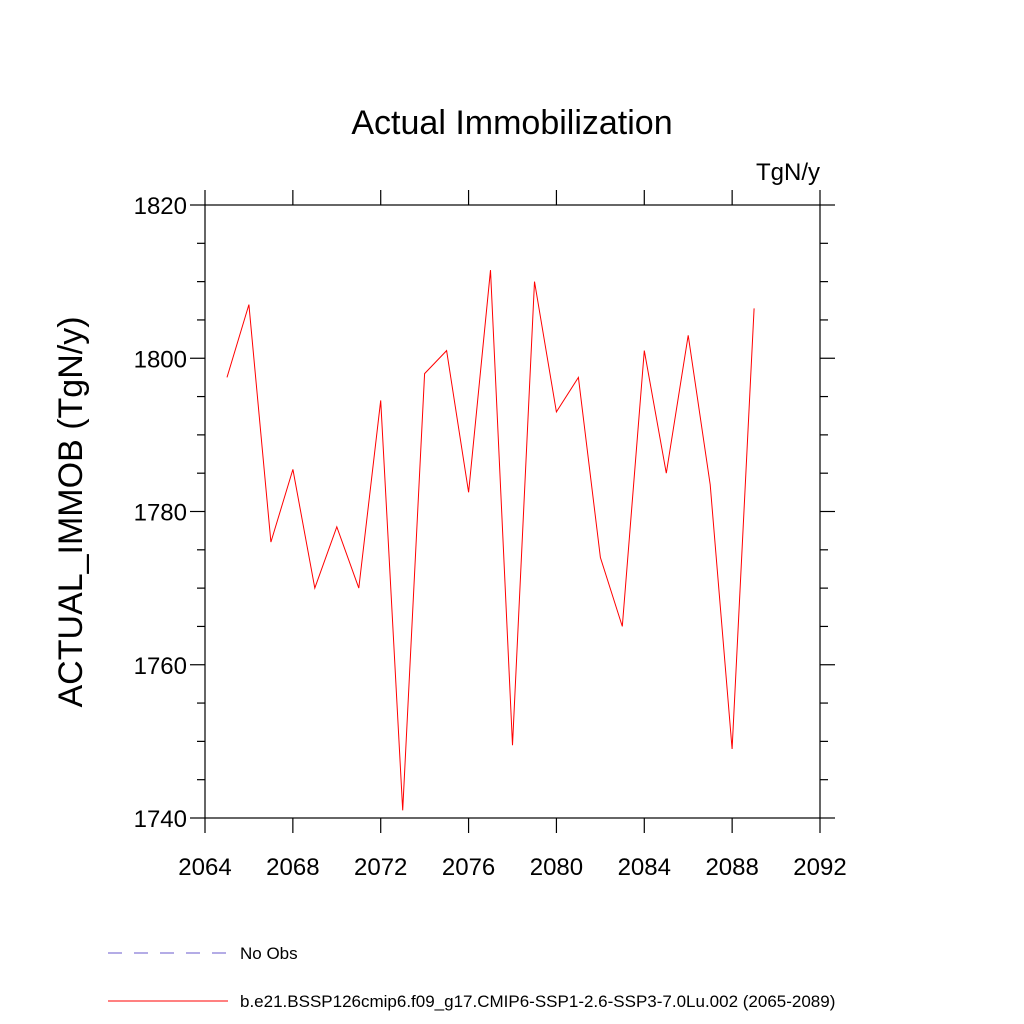 This screenshot has width=1024, height=1024. What do you see at coordinates (819, 867) in the screenshot?
I see `x-tick-label: 2092` at bounding box center [819, 867].